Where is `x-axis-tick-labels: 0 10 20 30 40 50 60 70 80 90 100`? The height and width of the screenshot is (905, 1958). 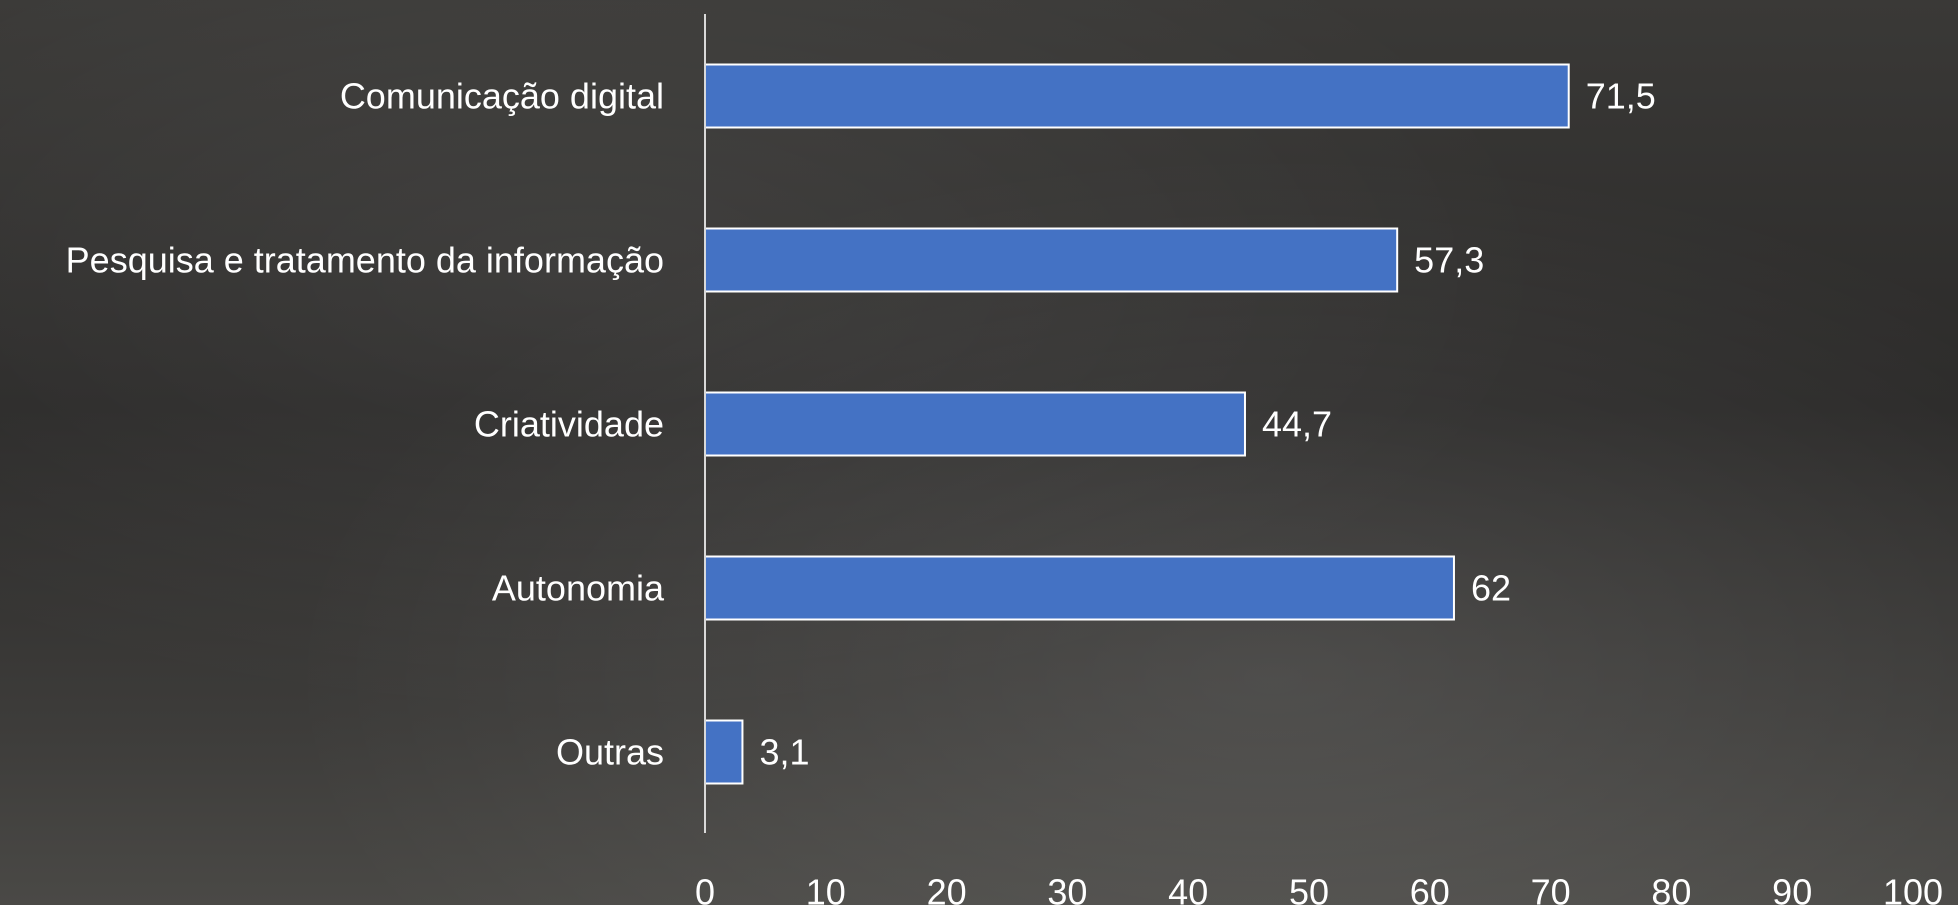
x-axis-tick-labels: 0 10 20 30 40 50 60 70 80 90 100 is located at coordinates (1319, 888).